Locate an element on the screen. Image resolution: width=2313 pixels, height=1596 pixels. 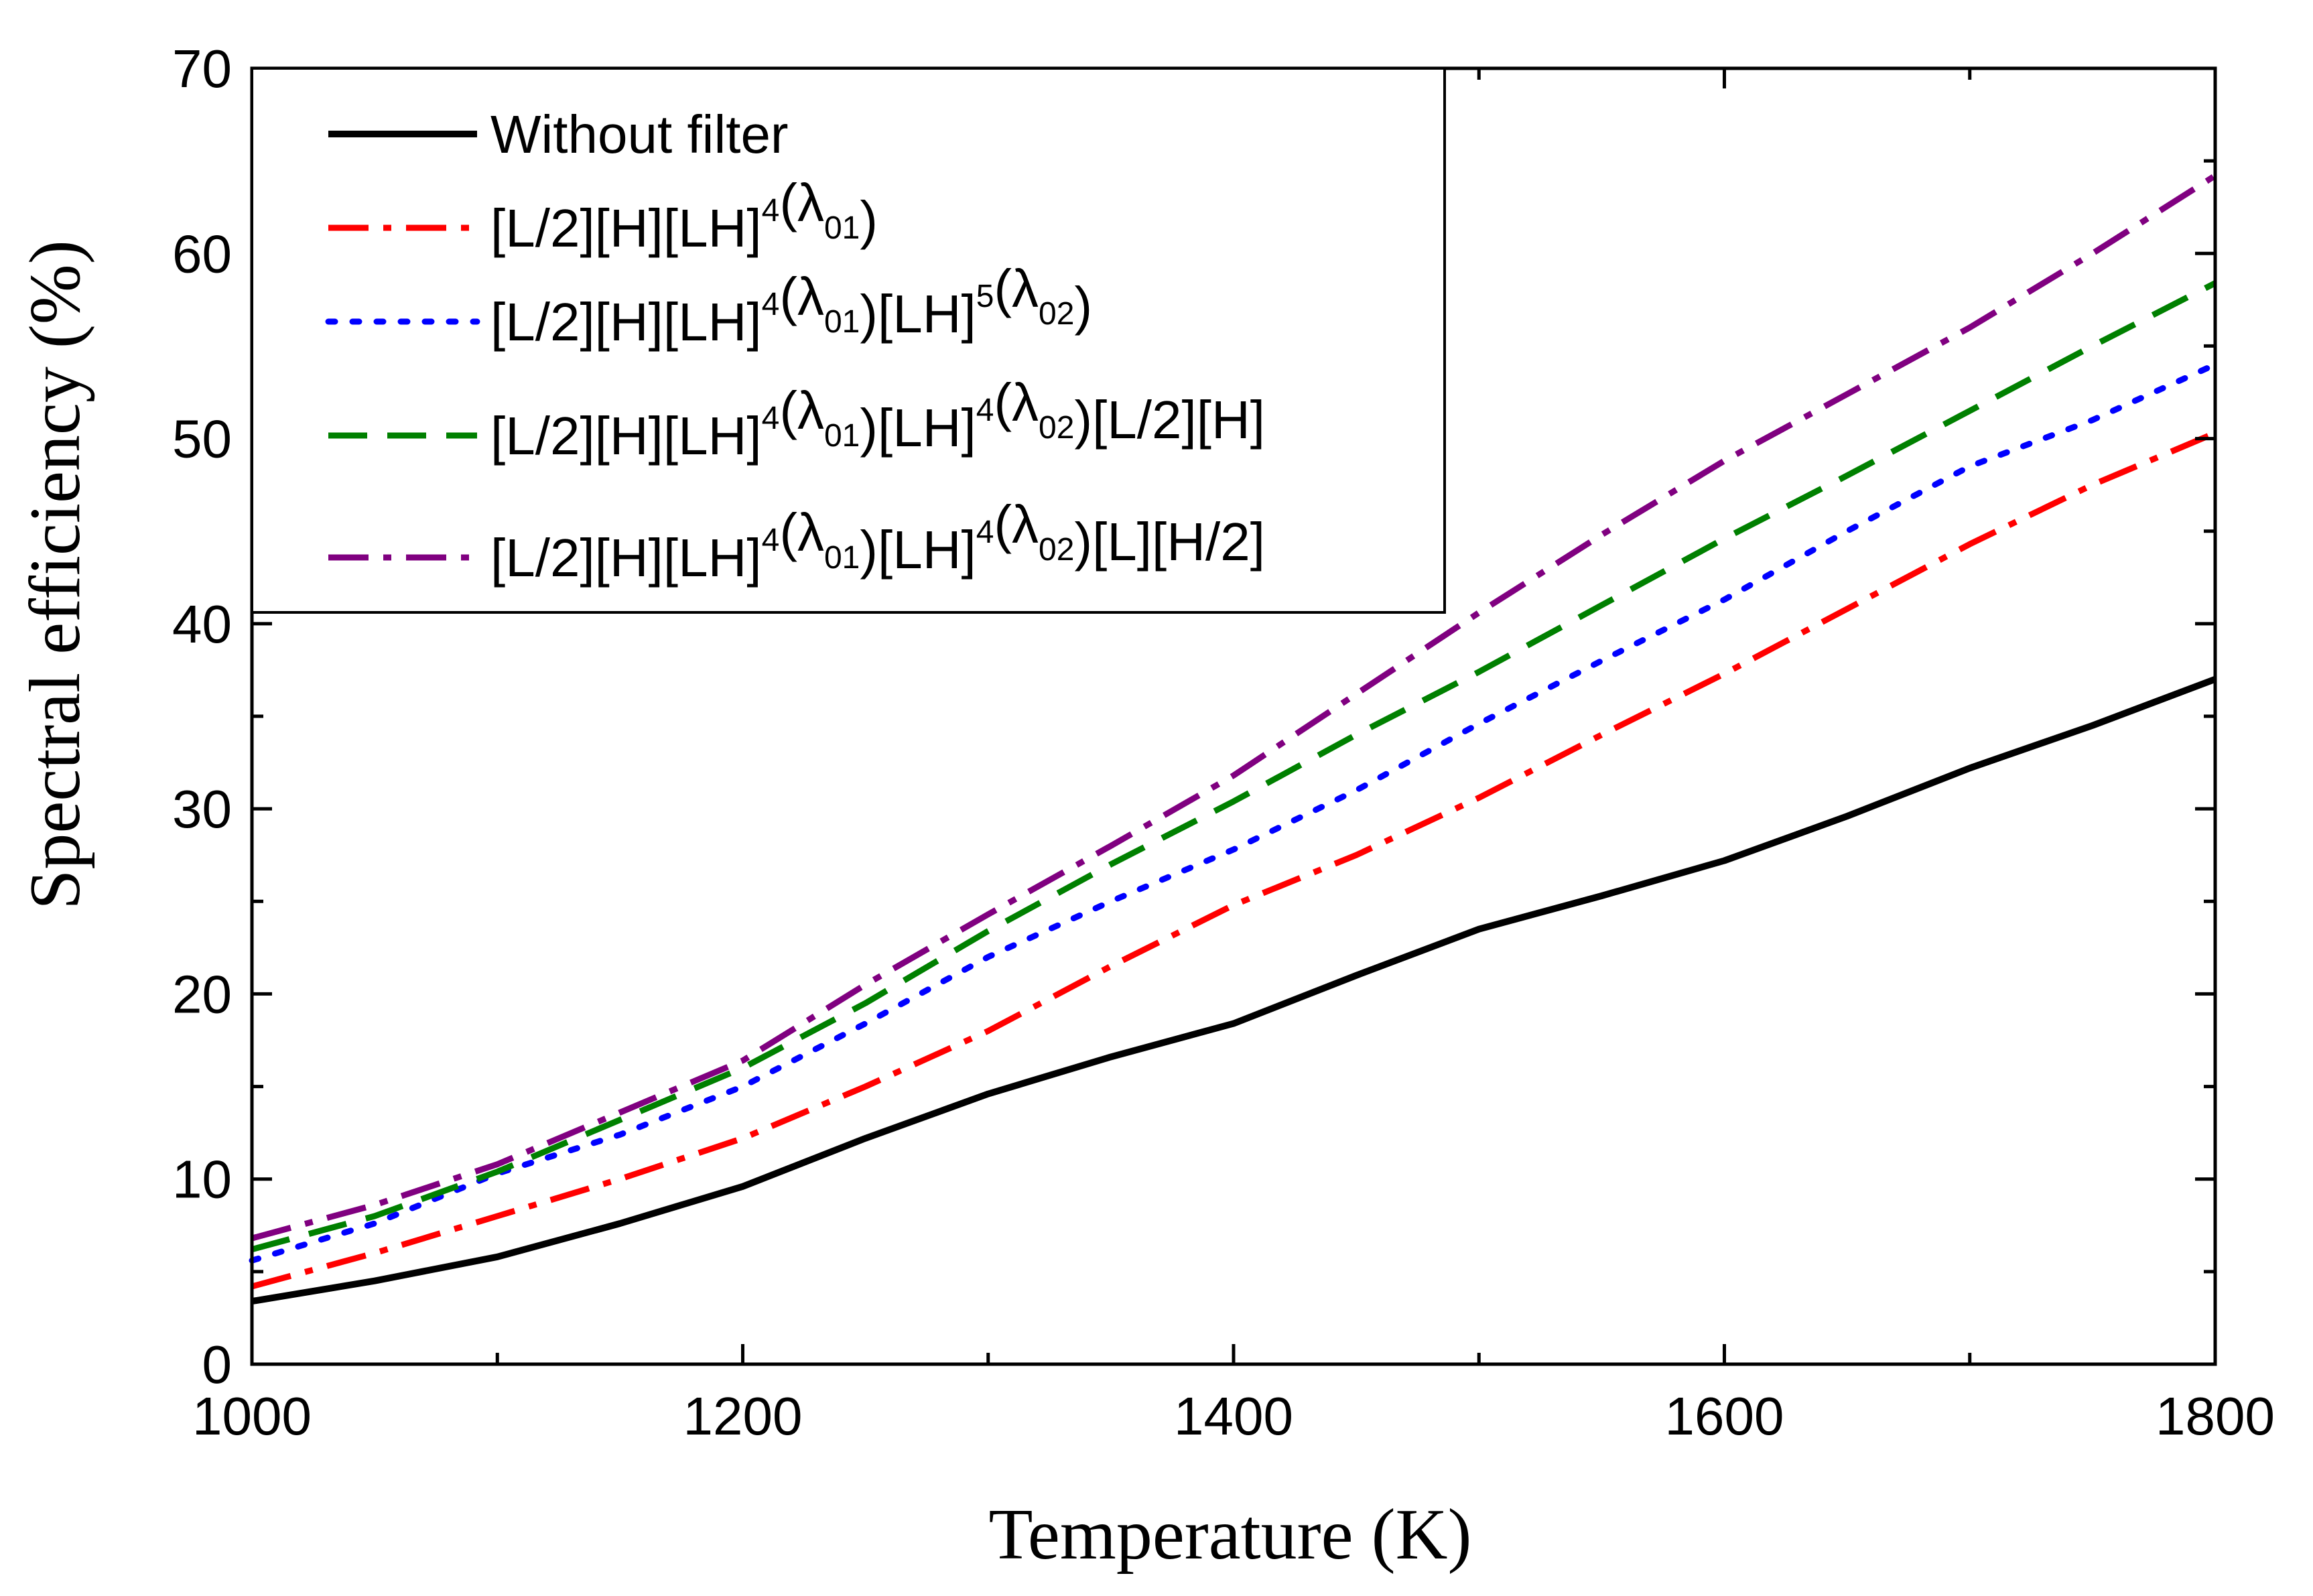
legend-label-3: [L/2][H][LH]4(λ01)[LH]5(λ02) is located at coordinates (791, 305).